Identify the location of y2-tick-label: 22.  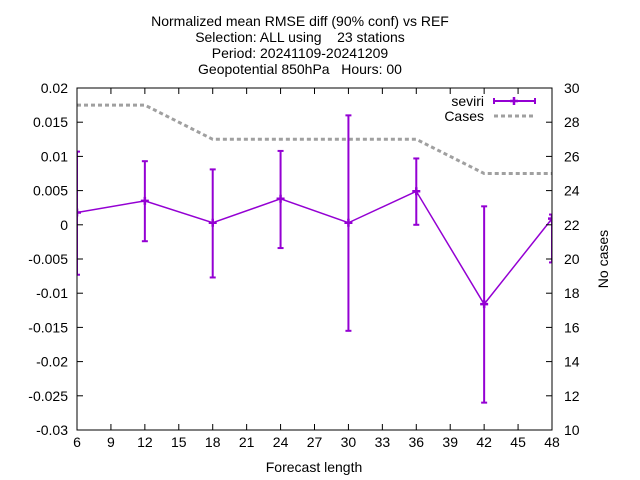
(572, 225).